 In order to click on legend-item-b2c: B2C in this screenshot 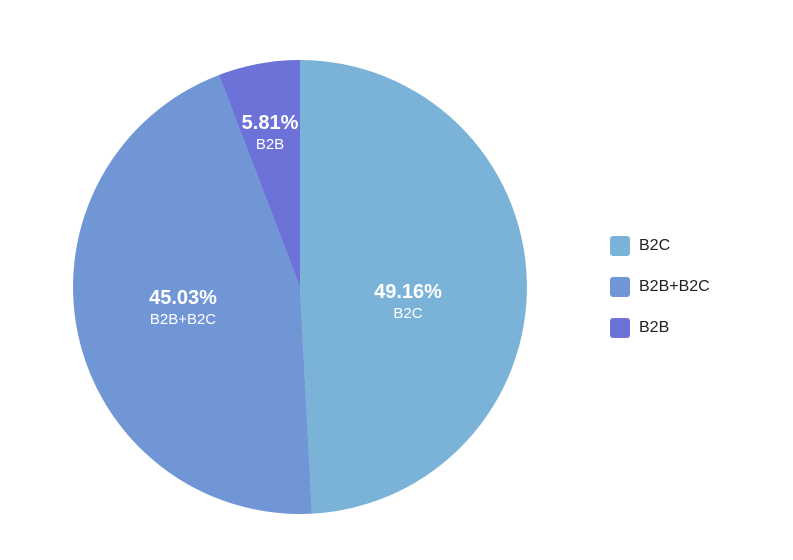, I will do `click(660, 246)`.